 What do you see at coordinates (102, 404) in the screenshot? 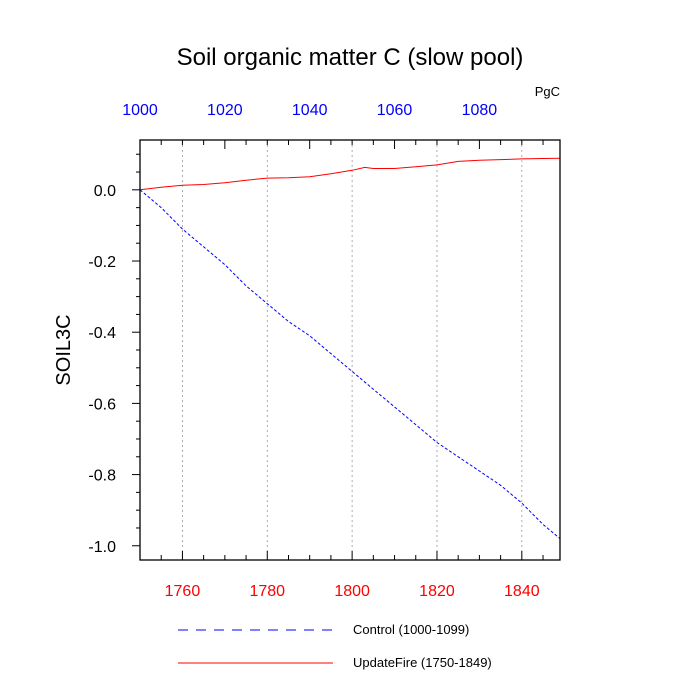
I see `y-tick-label: -0.6` at bounding box center [102, 404].